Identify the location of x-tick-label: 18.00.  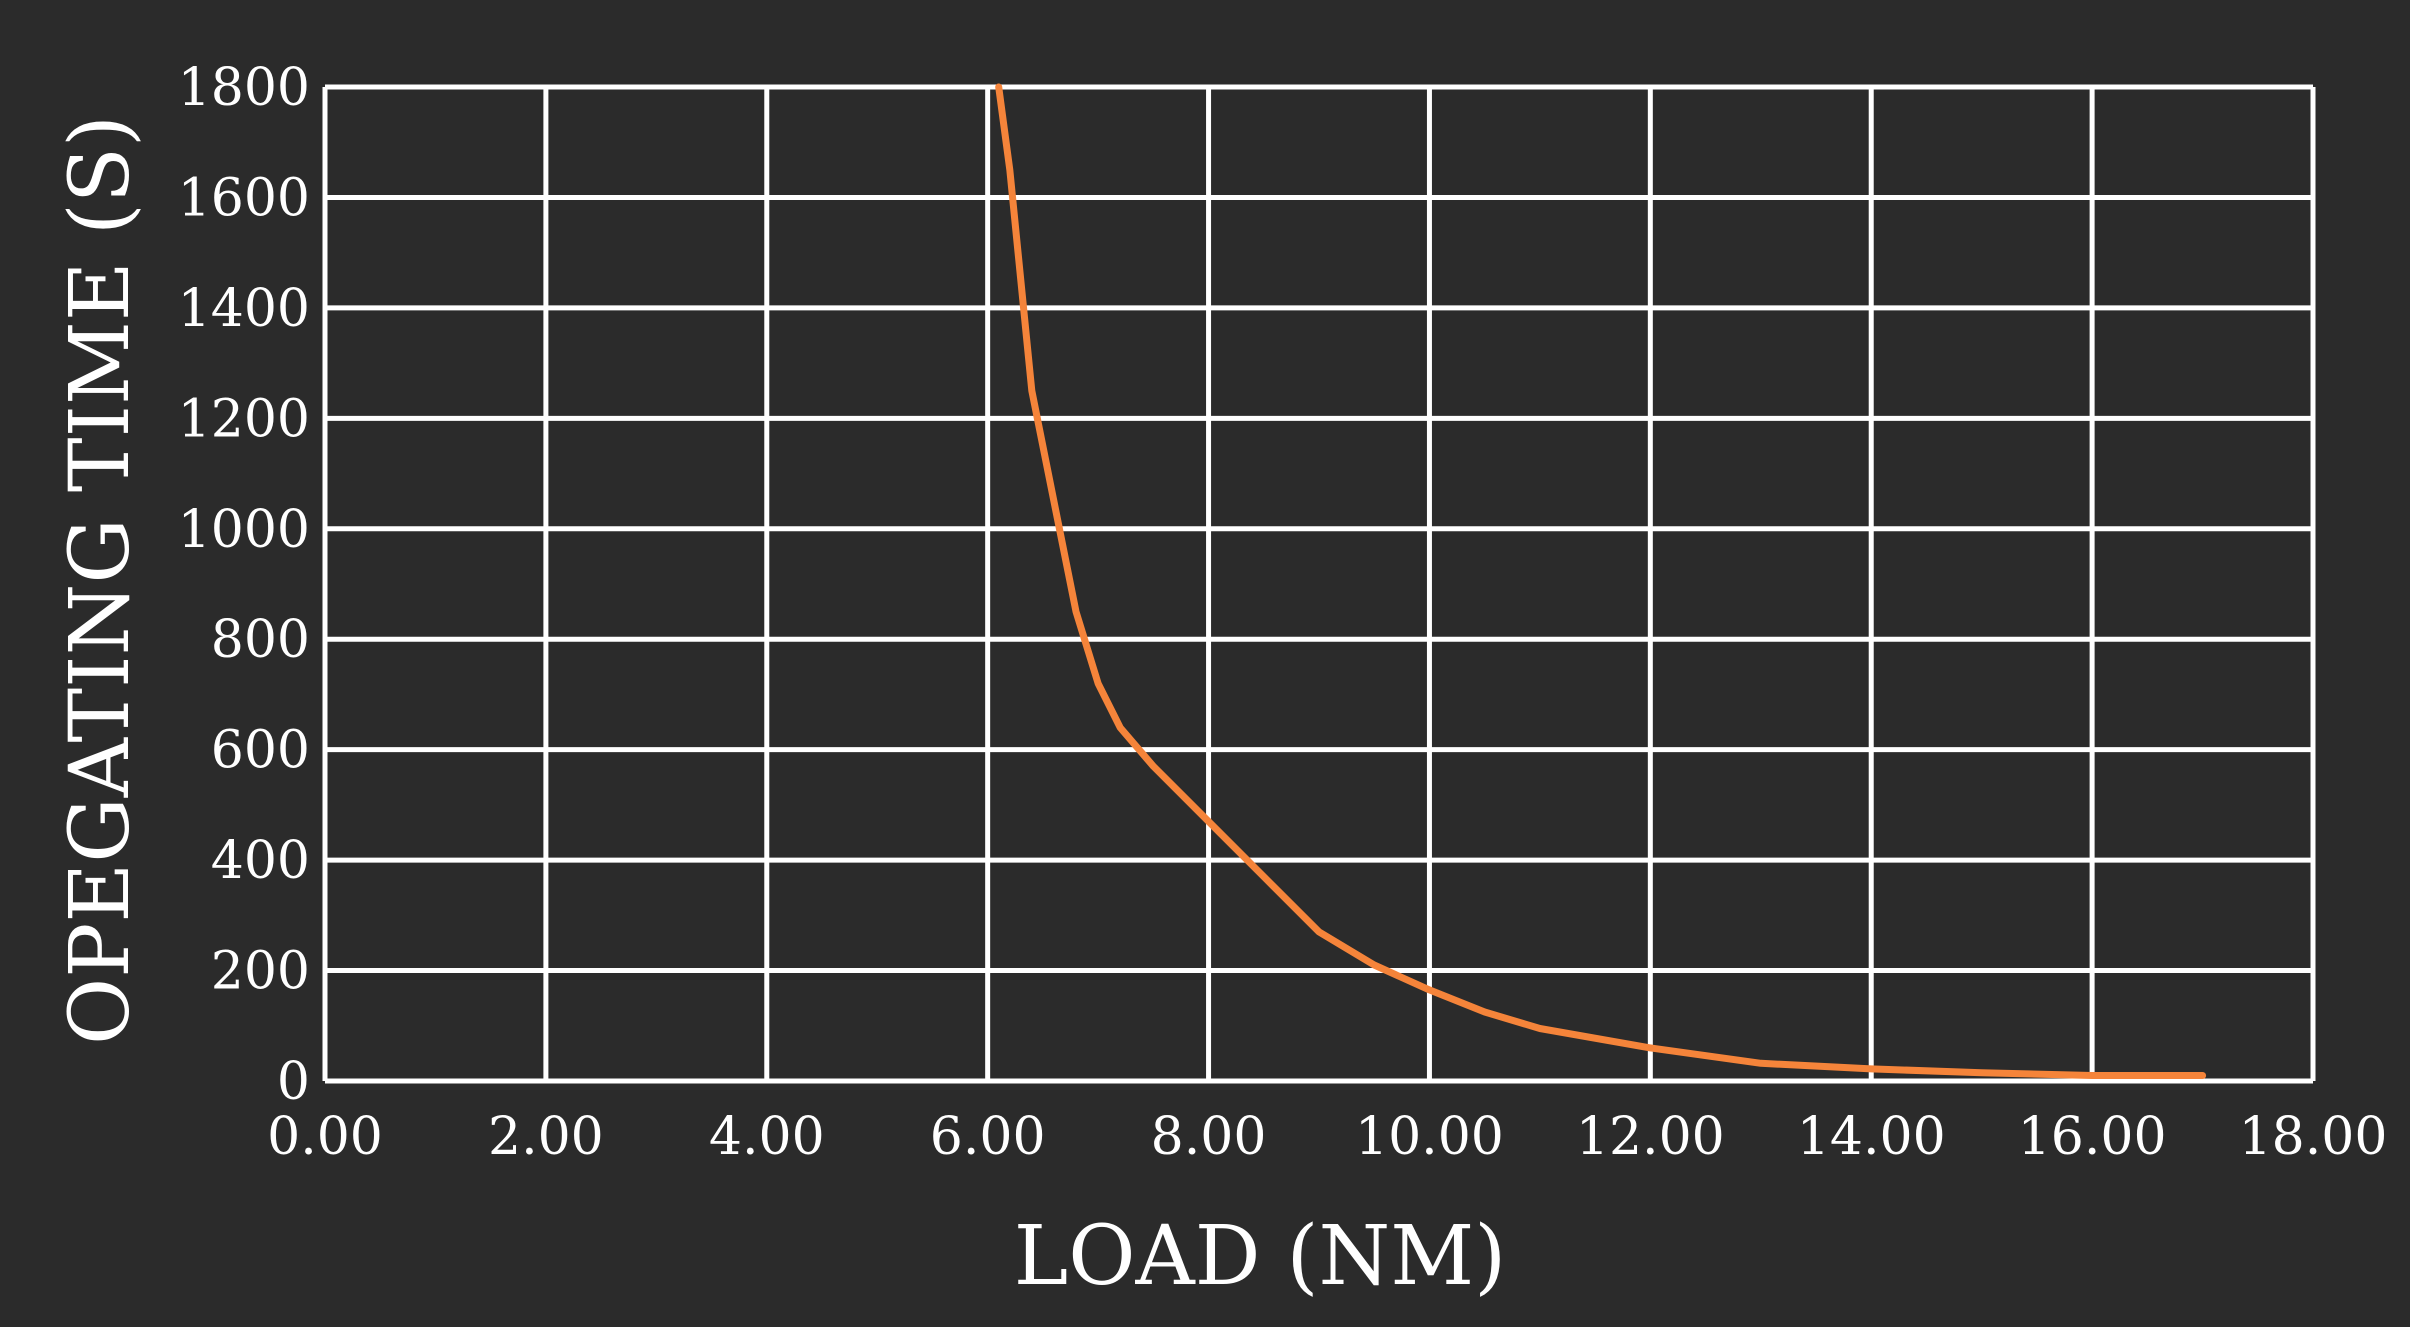
(2313, 1137).